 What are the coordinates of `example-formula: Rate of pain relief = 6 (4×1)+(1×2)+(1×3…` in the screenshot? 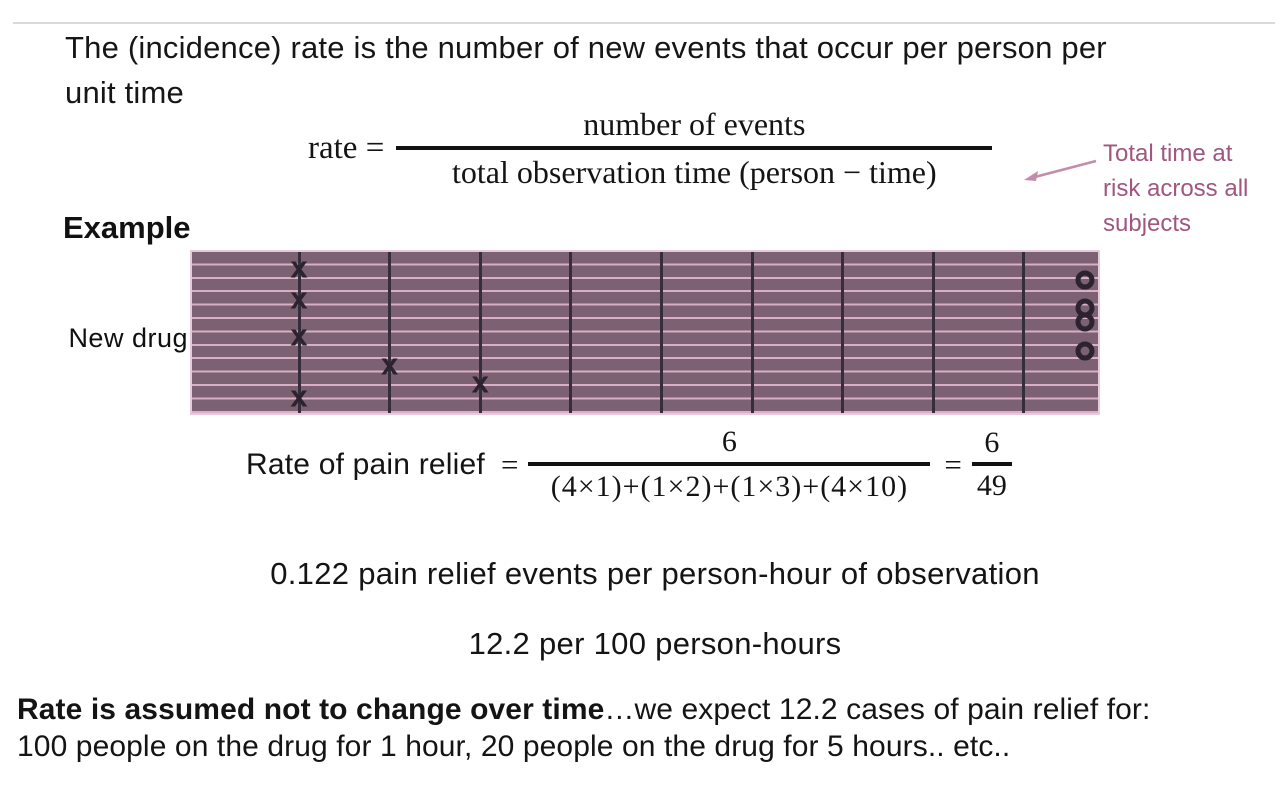 It's located at (629, 465).